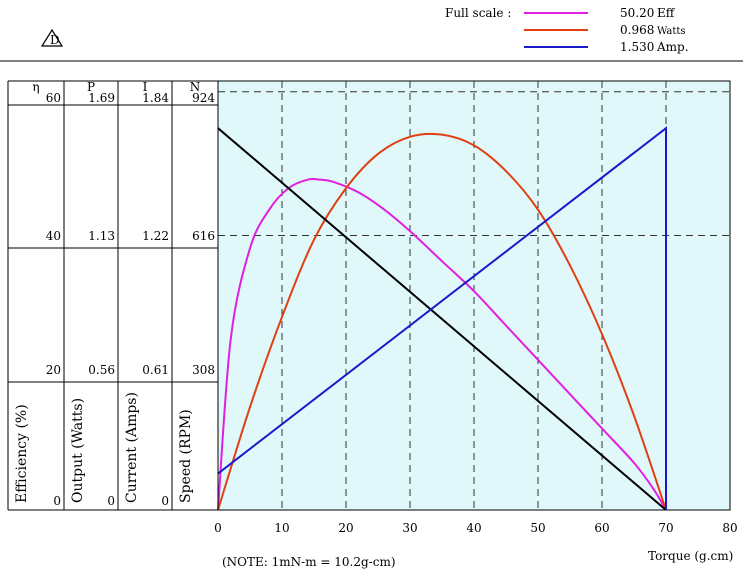  What do you see at coordinates (409, 528) in the screenshot?
I see `x-tick-label: 30` at bounding box center [409, 528].